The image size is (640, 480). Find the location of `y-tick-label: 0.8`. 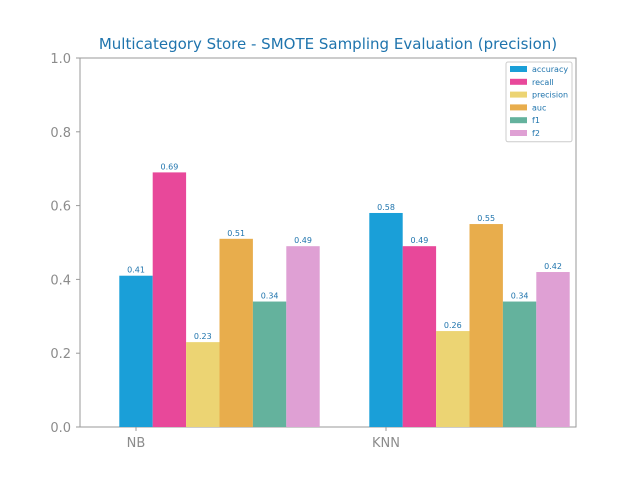

y-tick-label: 0.8 is located at coordinates (60, 133).